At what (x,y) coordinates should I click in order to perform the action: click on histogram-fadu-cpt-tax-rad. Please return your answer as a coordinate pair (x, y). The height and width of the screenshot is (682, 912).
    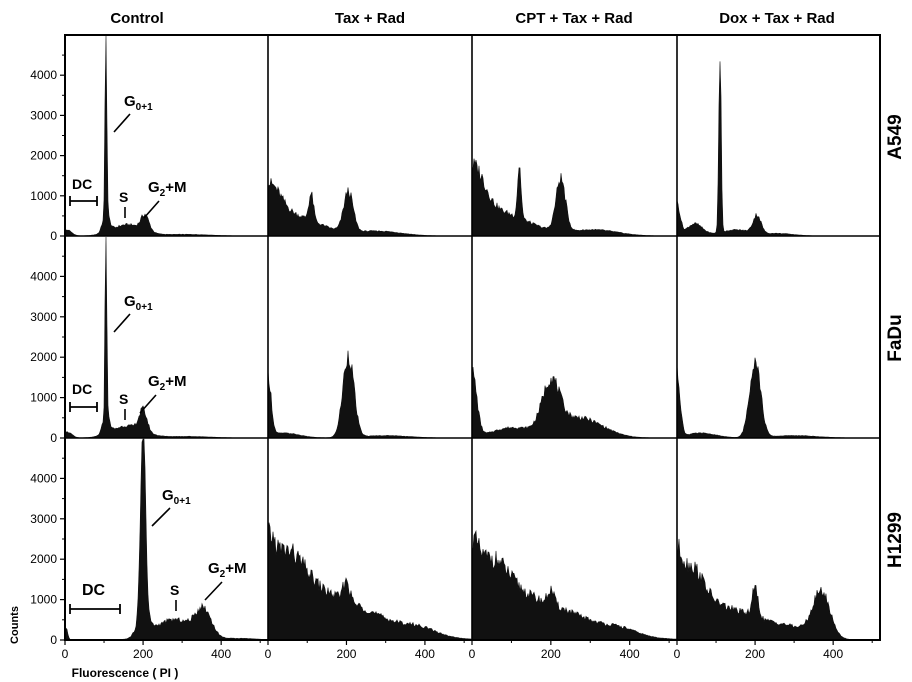
    Looking at the image, I should click on (574, 402).